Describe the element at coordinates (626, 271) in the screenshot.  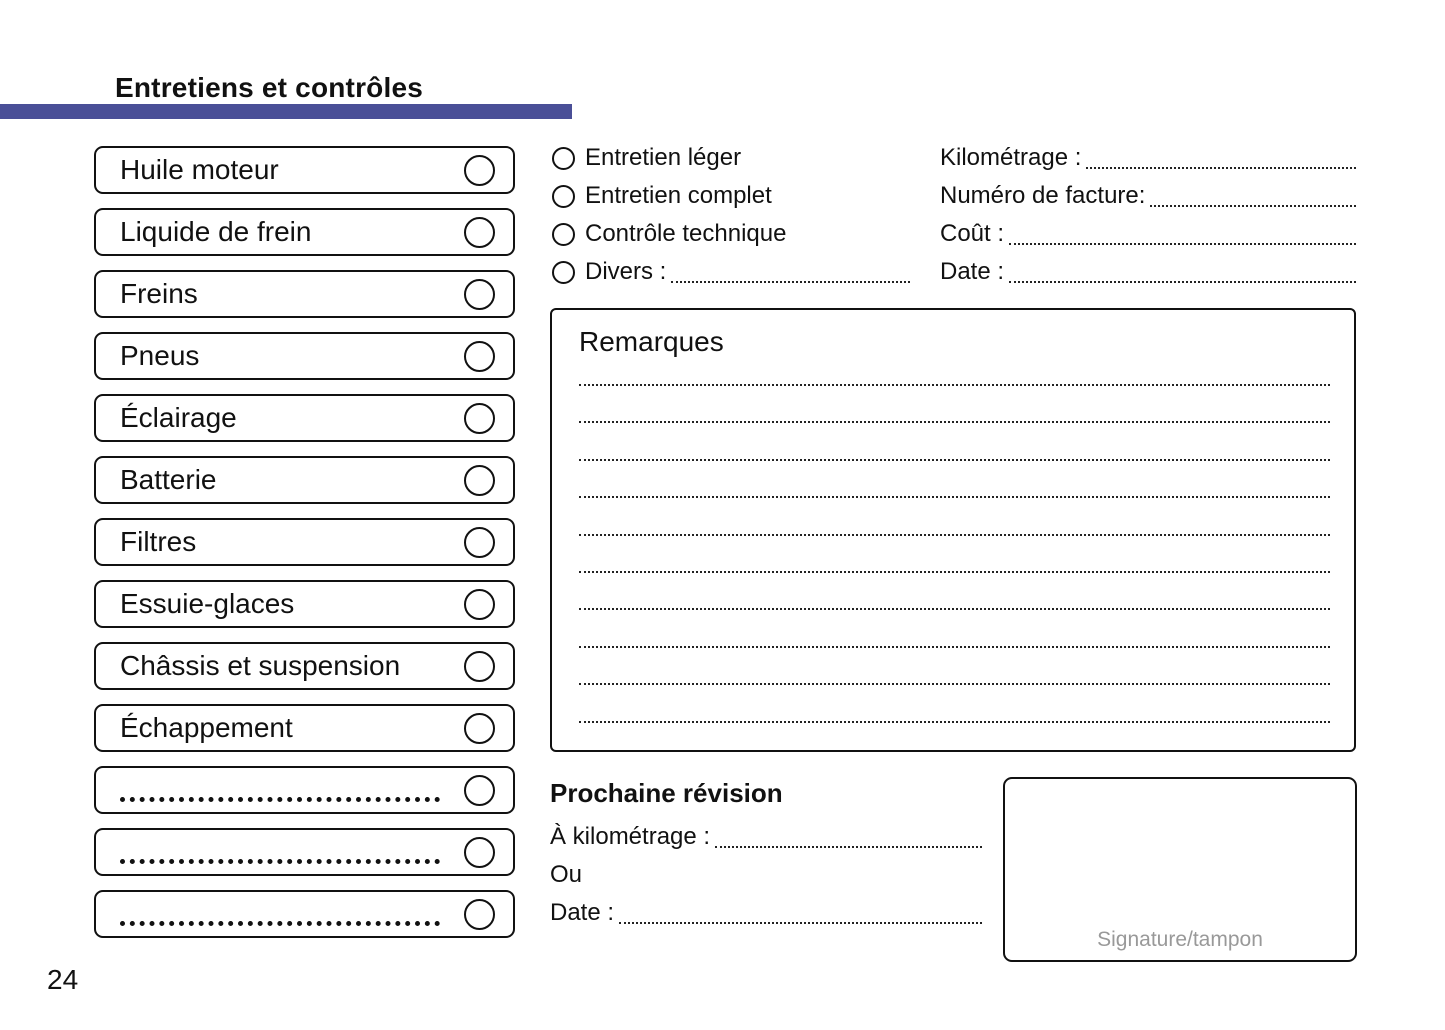
I see `service-option-label: Divers :` at that location.